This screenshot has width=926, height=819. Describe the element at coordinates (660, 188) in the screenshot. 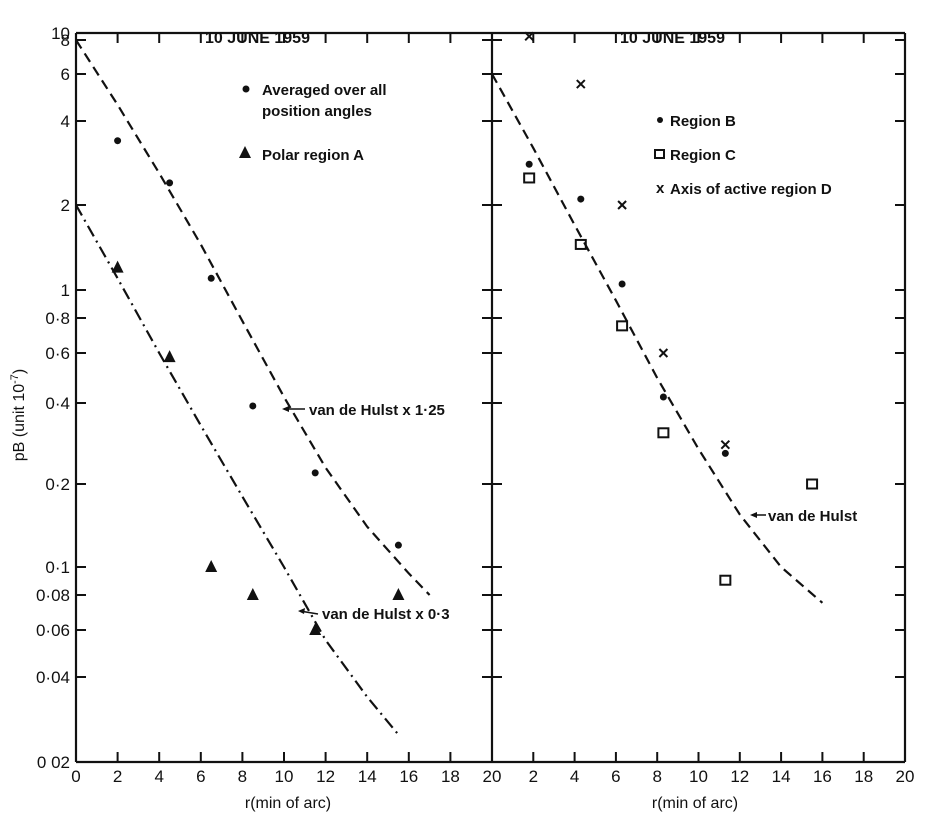

I see `legend-cross-marker-d: x` at that location.